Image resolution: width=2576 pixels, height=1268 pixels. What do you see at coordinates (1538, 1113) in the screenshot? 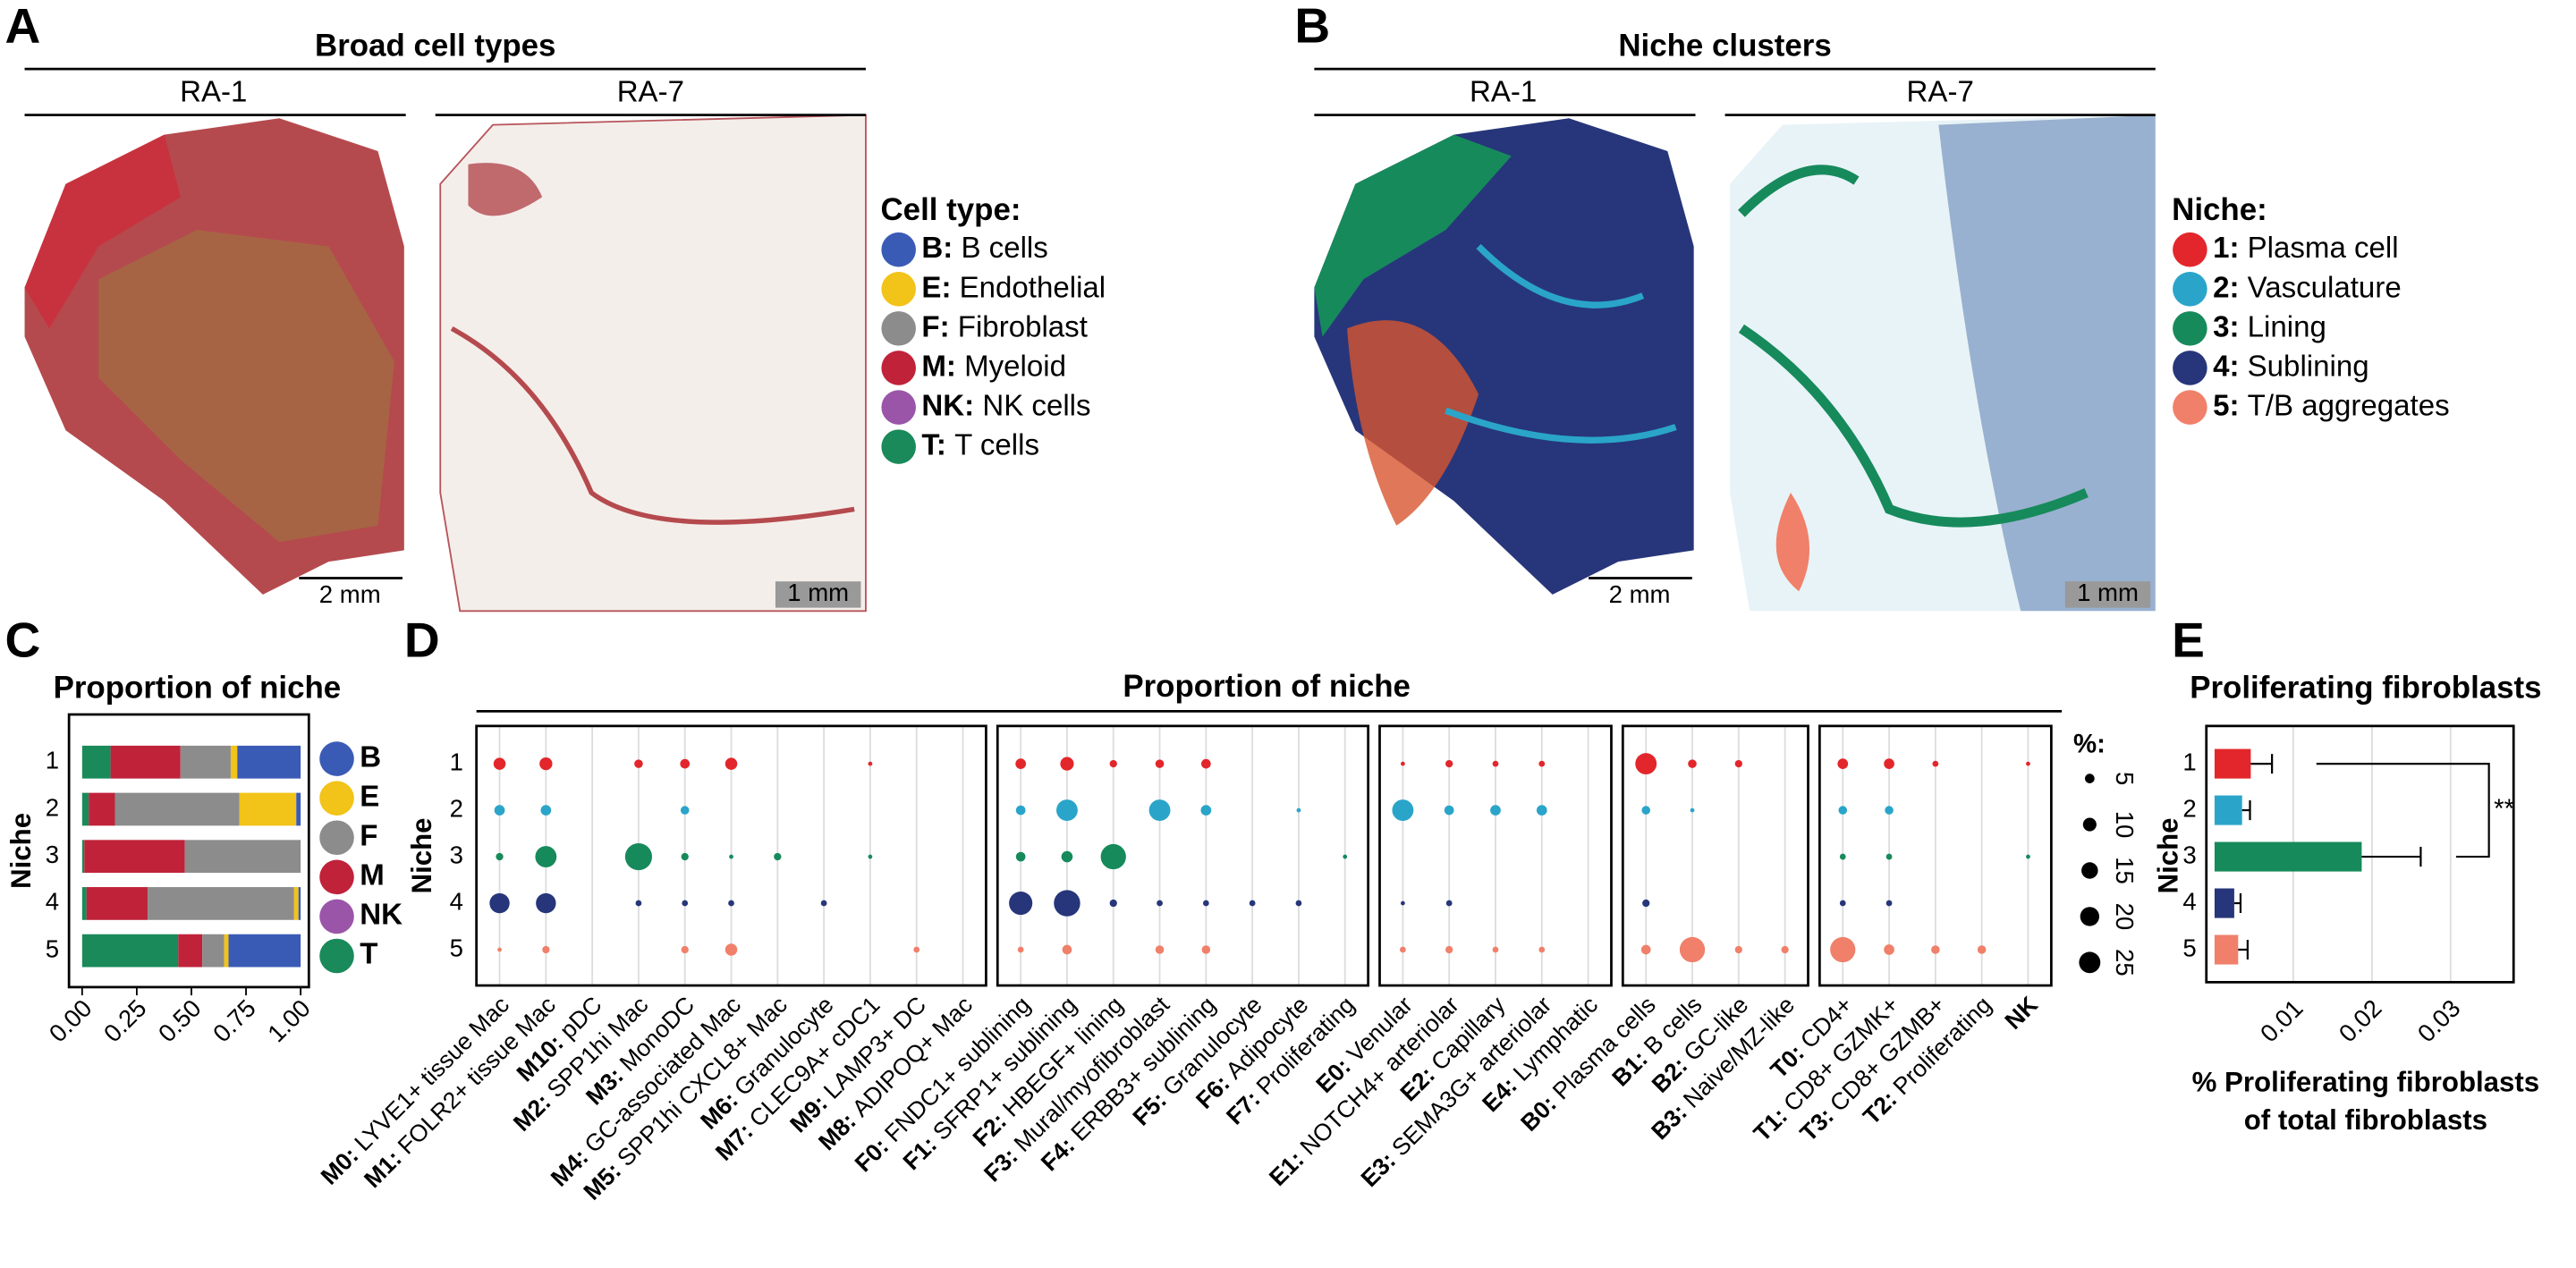
I see `category-id: B0:` at bounding box center [1538, 1113].